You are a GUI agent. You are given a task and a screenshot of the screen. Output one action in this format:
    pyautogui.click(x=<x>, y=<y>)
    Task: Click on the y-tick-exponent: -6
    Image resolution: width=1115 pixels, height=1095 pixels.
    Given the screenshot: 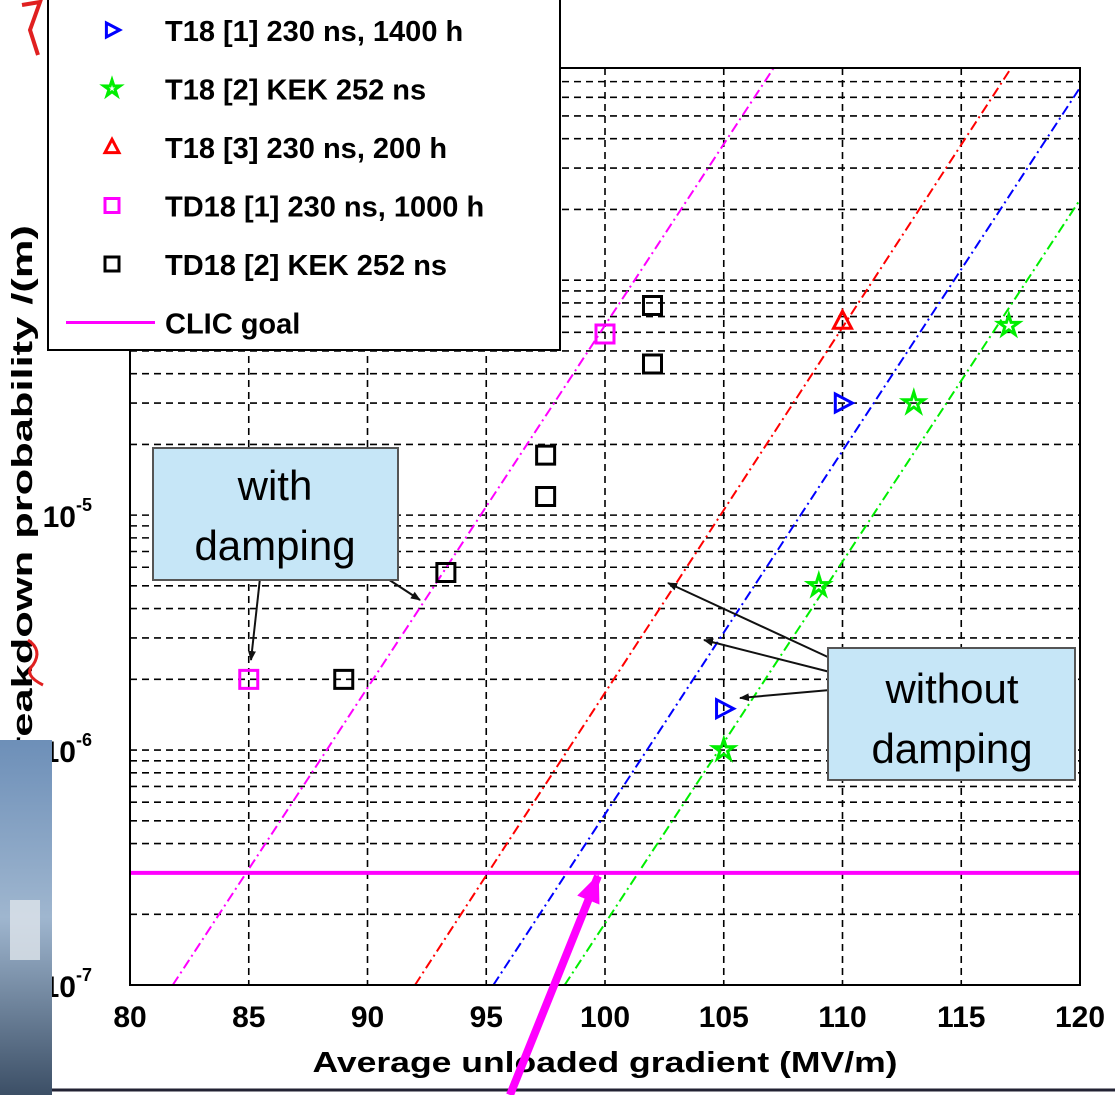 What is the action you would take?
    pyautogui.click(x=84, y=740)
    